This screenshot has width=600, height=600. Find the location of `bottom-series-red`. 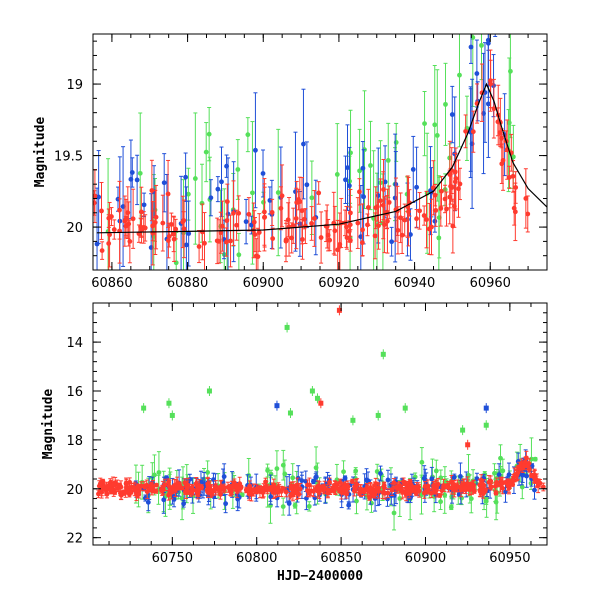

bottom-series-red is located at coordinates (321, 476).